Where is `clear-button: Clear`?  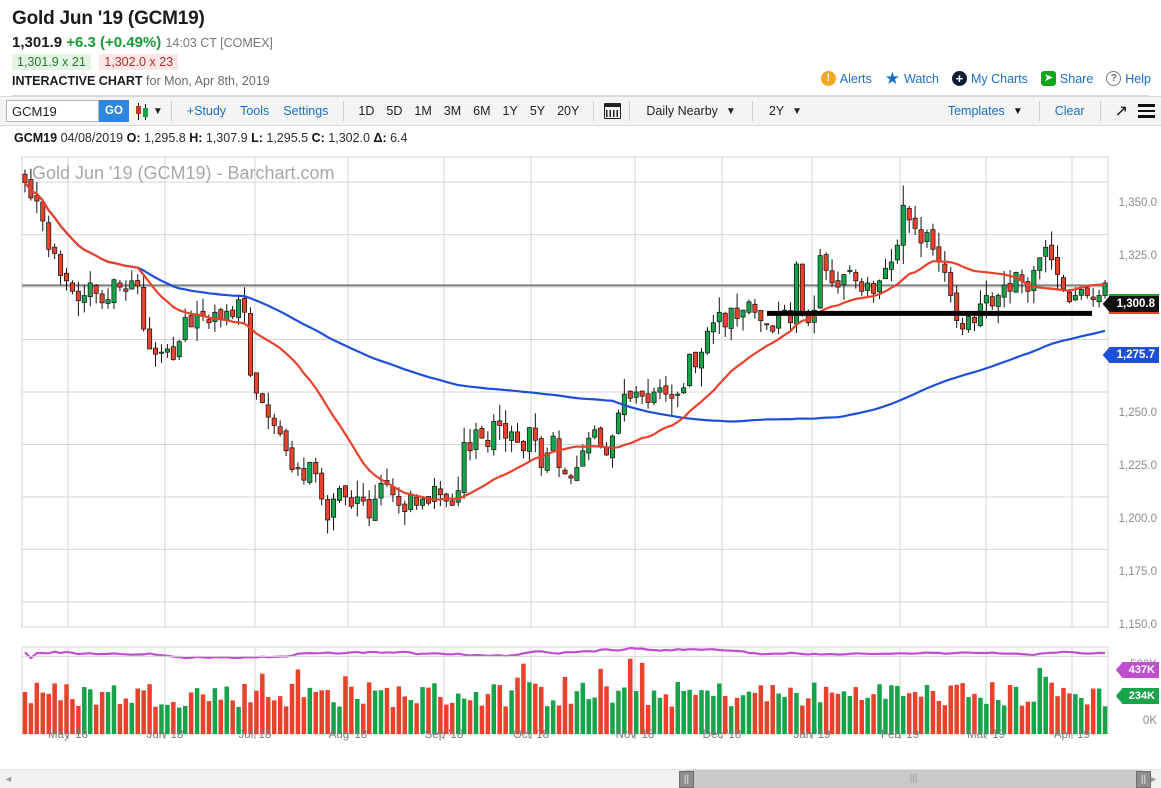
clear-button: Clear is located at coordinates (1069, 111).